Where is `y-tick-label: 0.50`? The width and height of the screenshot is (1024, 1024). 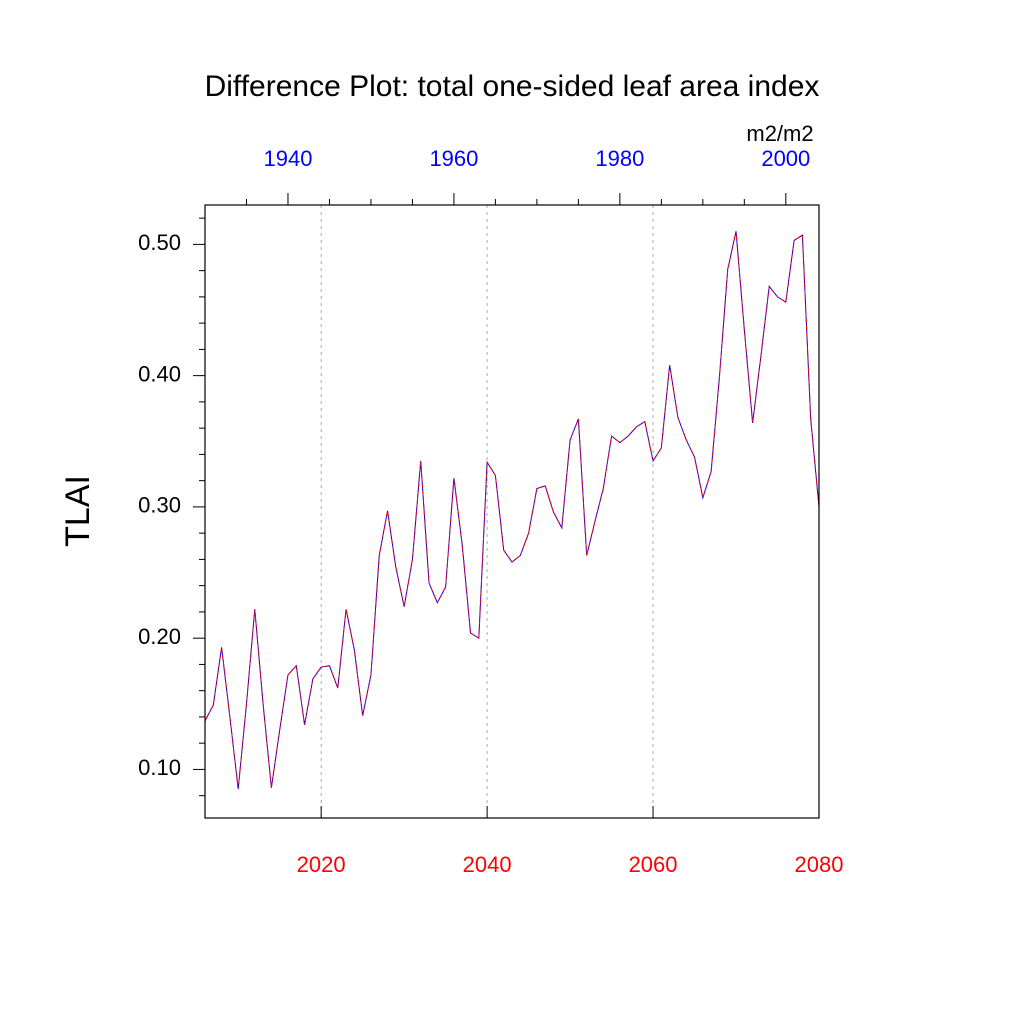
y-tick-label: 0.50 is located at coordinates (159, 242).